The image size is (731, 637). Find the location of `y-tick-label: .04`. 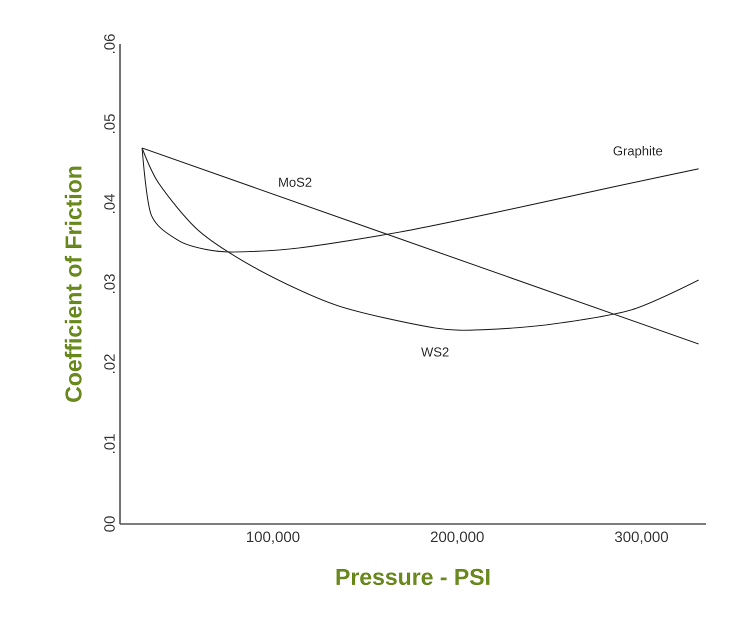

y-tick-label: .04 is located at coordinates (109, 204).